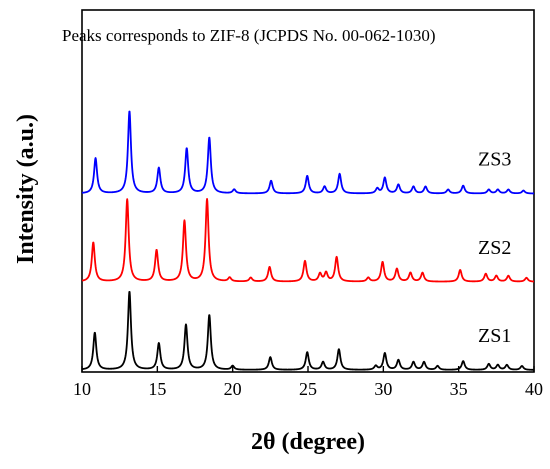  I want to click on x-axis-ticks: 10 15 20 25 30 35 40, so click(308, 382).